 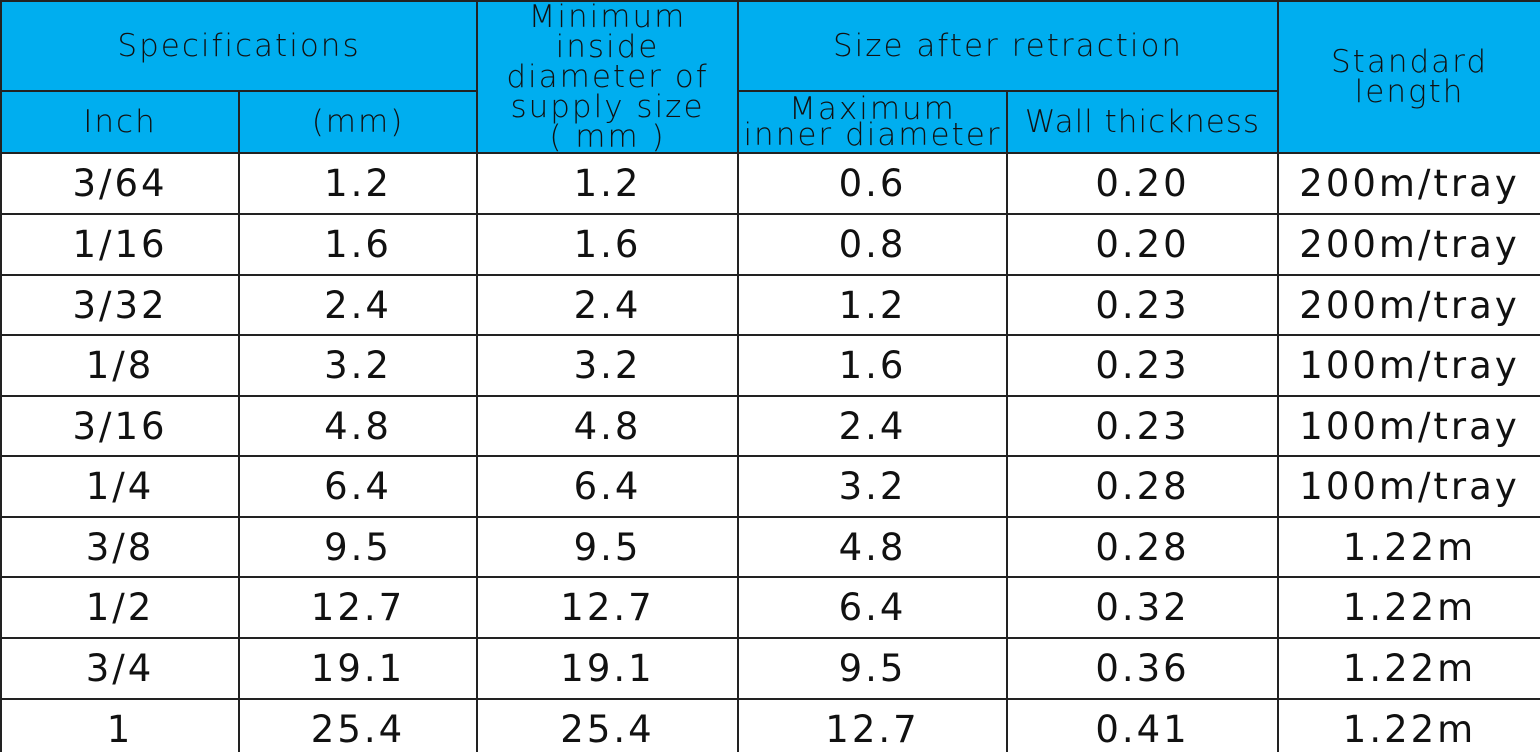 I want to click on table-row: 1/2 12.7 12.7 6.4 0.32 1.22m, so click(x=770, y=607).